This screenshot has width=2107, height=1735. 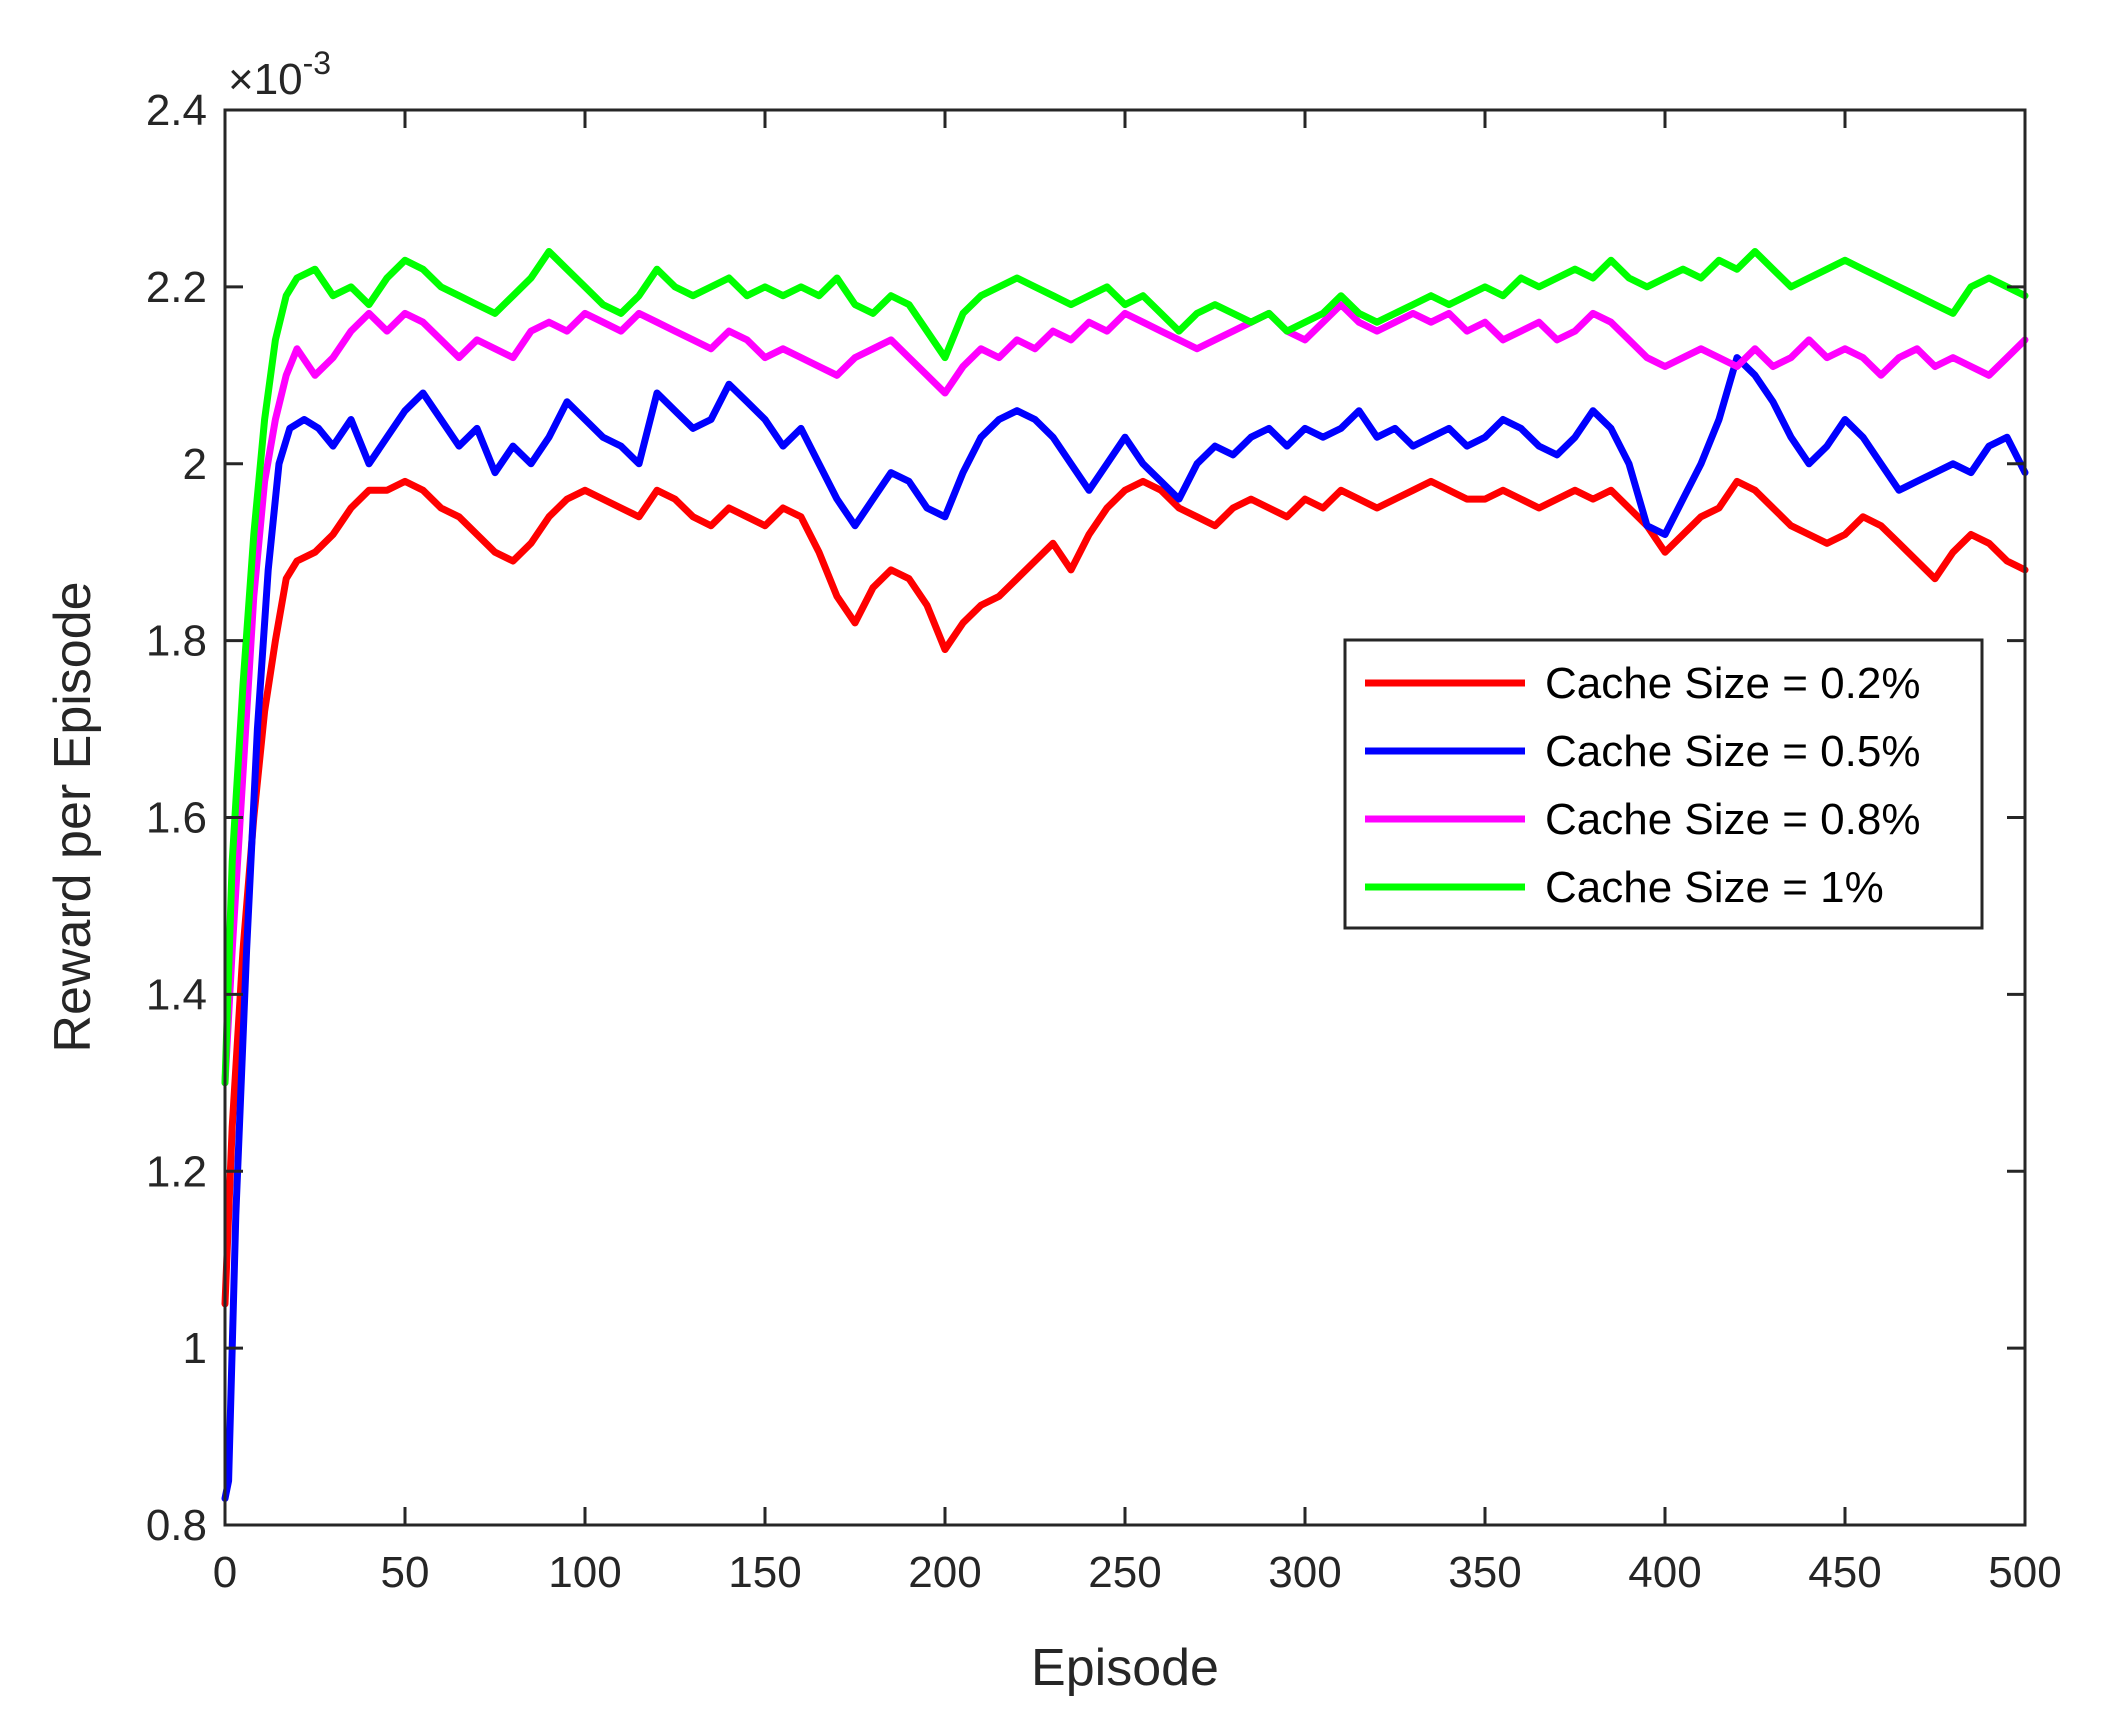 I want to click on y-exponent-label: ×10⁻³, so click(x=279, y=74).